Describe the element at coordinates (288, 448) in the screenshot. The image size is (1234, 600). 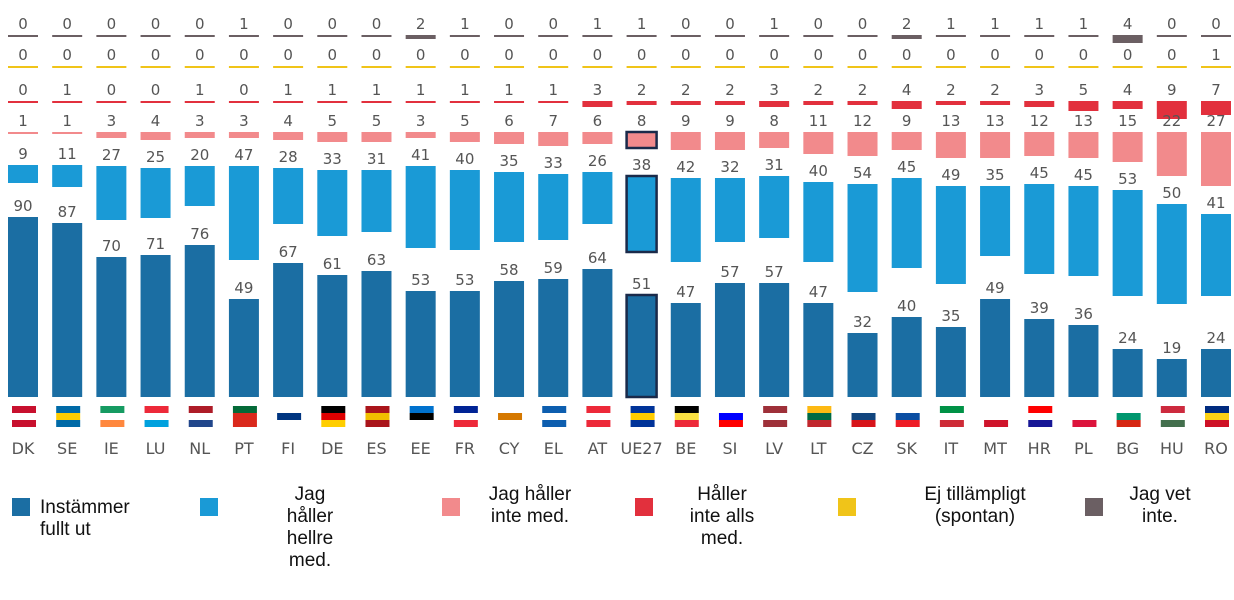
I see `x-tick-label: FI` at that location.